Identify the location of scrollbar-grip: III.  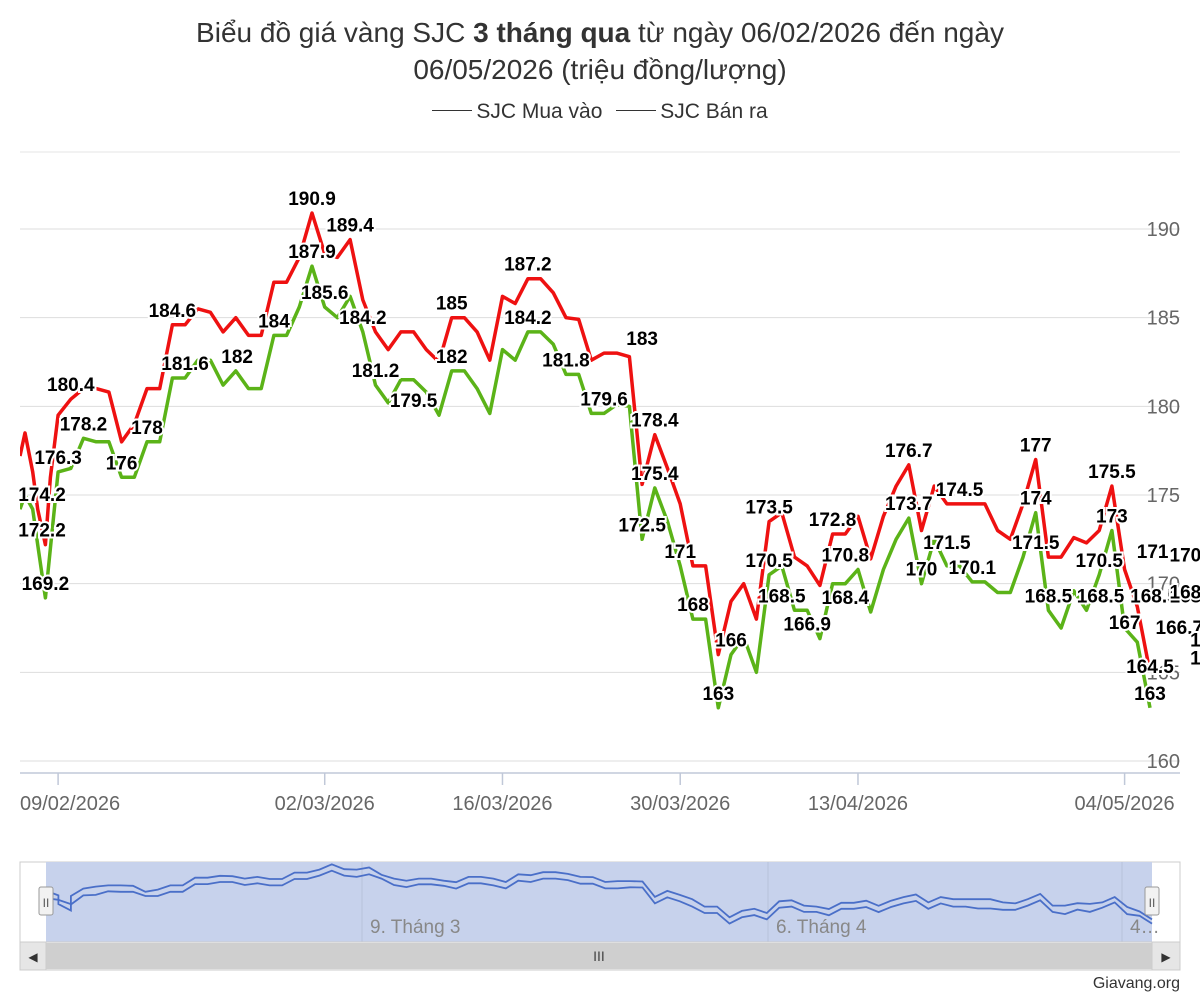
(599, 956).